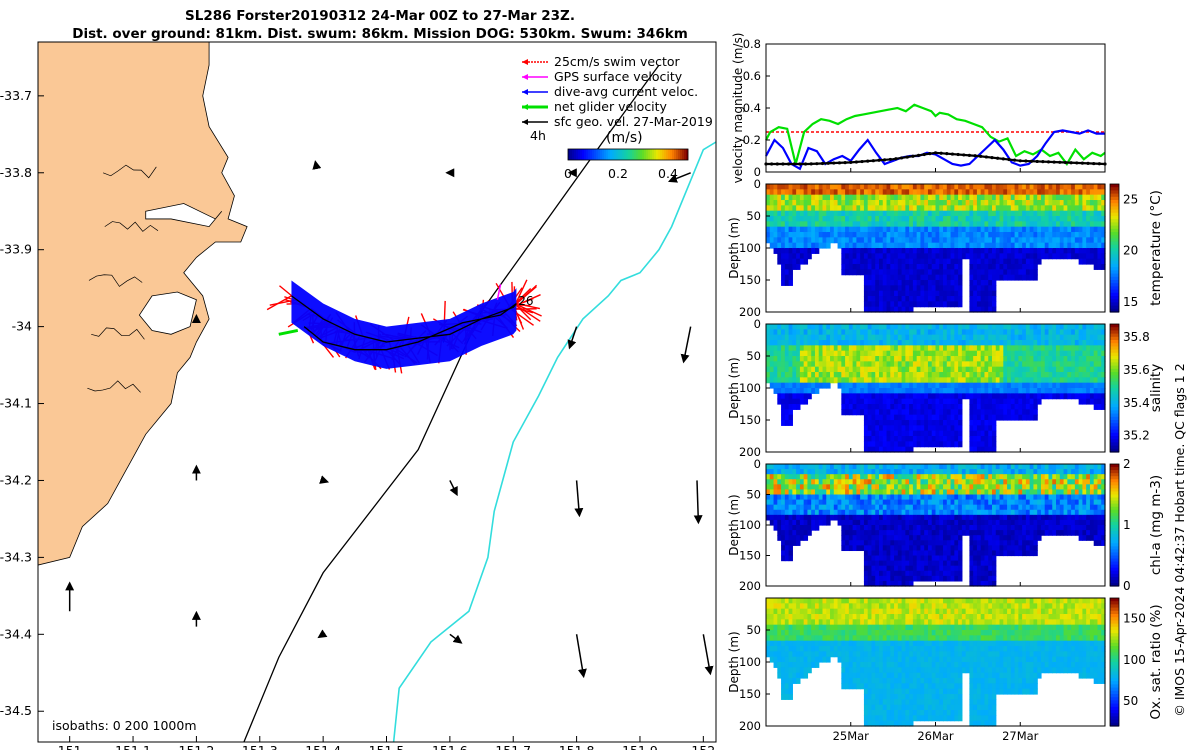 This screenshot has width=1200, height=750. I want to click on y-tick-label: -33.7, so click(16, 95).